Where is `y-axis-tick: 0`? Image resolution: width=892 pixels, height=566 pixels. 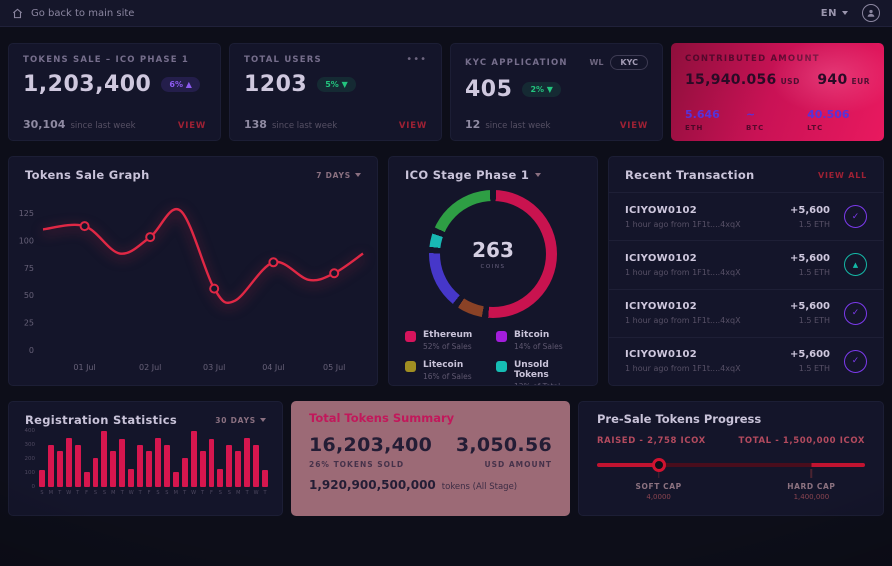
y-axis-tick: 0 is located at coordinates (33, 487).